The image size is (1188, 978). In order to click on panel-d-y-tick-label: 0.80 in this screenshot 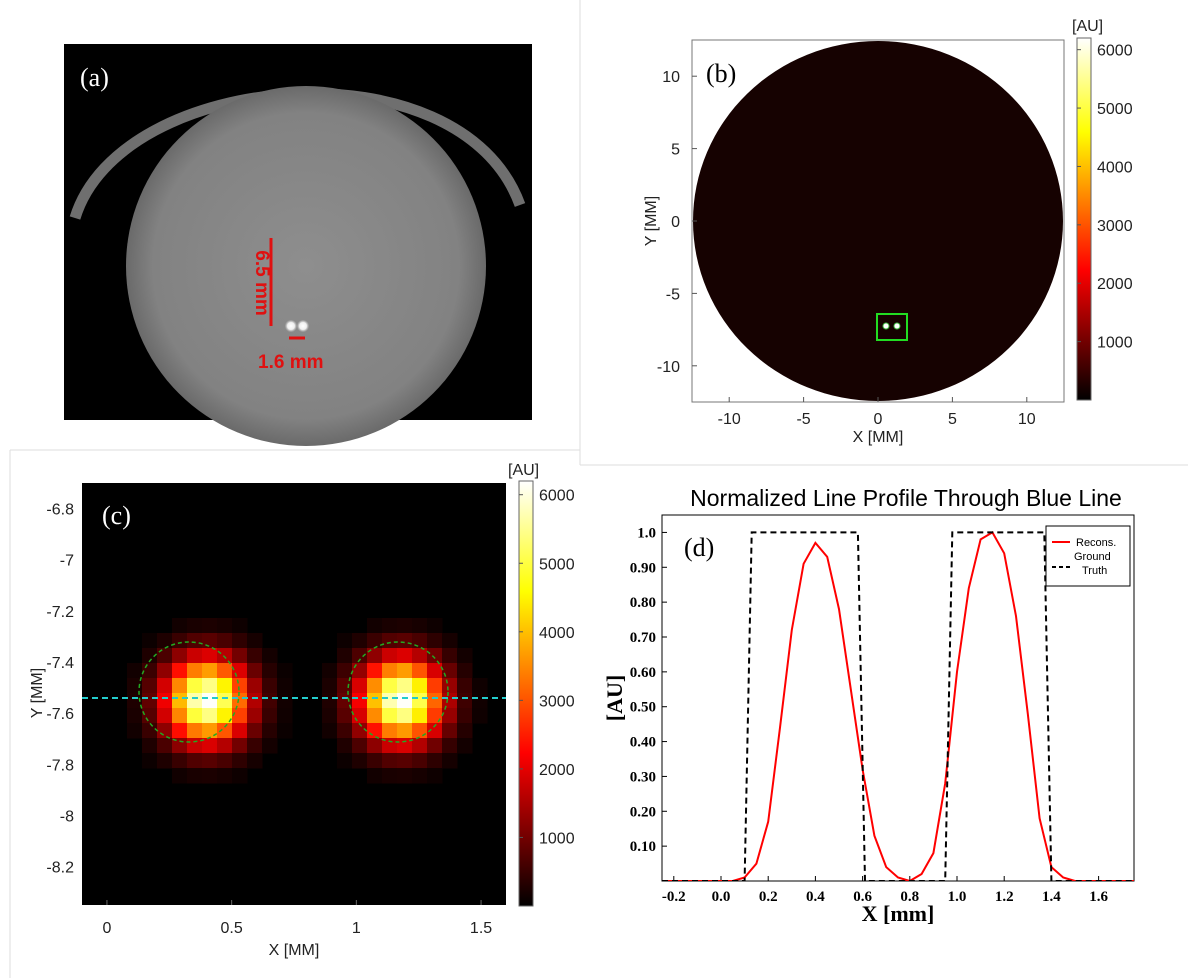, I will do `click(643, 603)`.